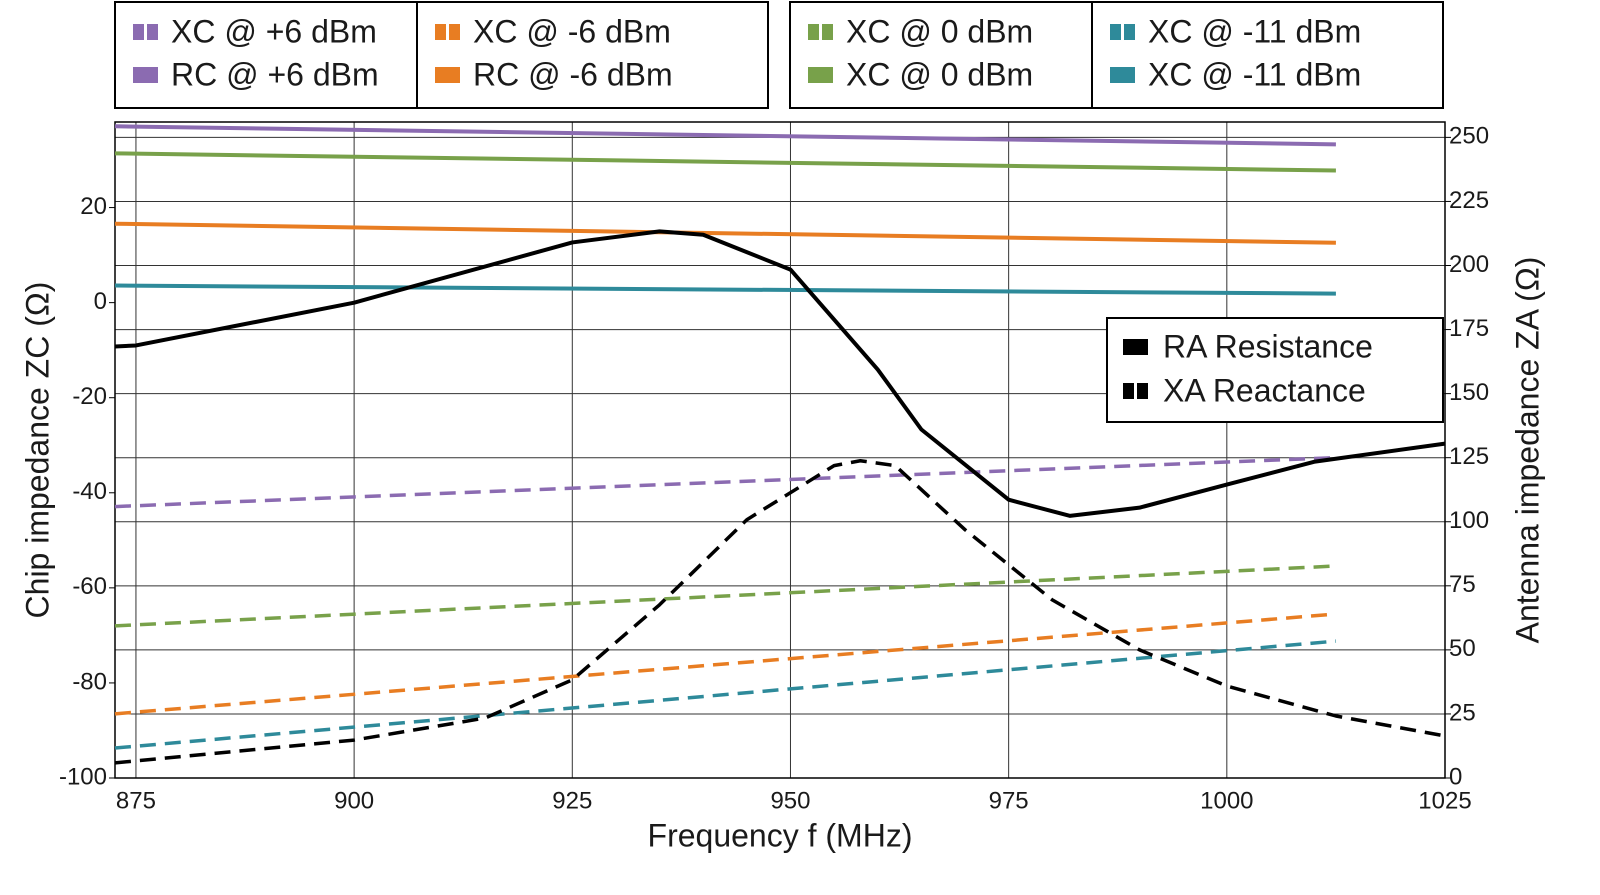 Image resolution: width=1600 pixels, height=895 pixels. What do you see at coordinates (1226, 800) in the screenshot?
I see `x-tick-label: 1000` at bounding box center [1226, 800].